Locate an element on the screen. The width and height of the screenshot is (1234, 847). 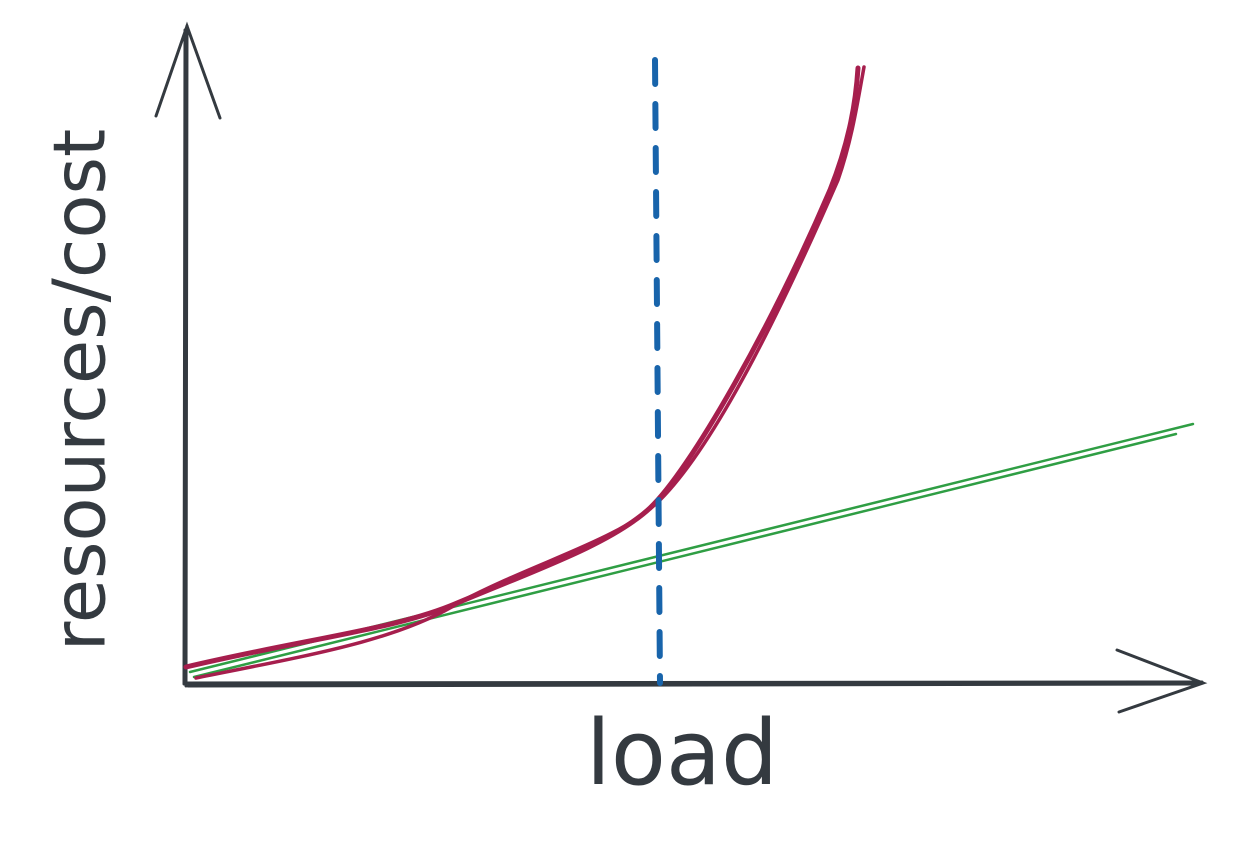
x-axis-label: load is located at coordinates (682, 753).